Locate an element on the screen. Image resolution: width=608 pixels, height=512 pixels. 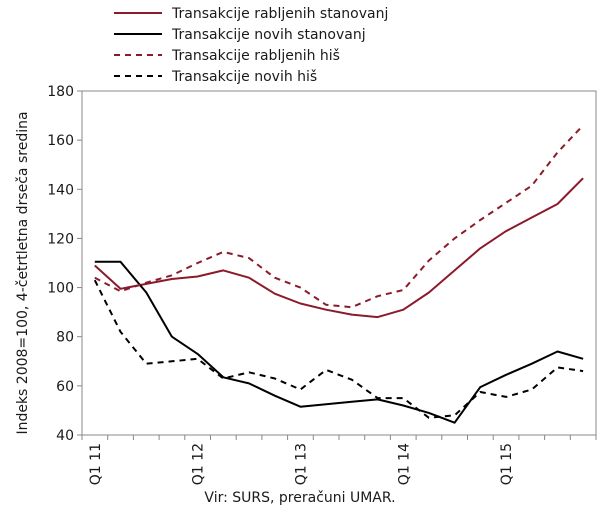
y-tick-label: 100 is located at coordinates (60, 289).